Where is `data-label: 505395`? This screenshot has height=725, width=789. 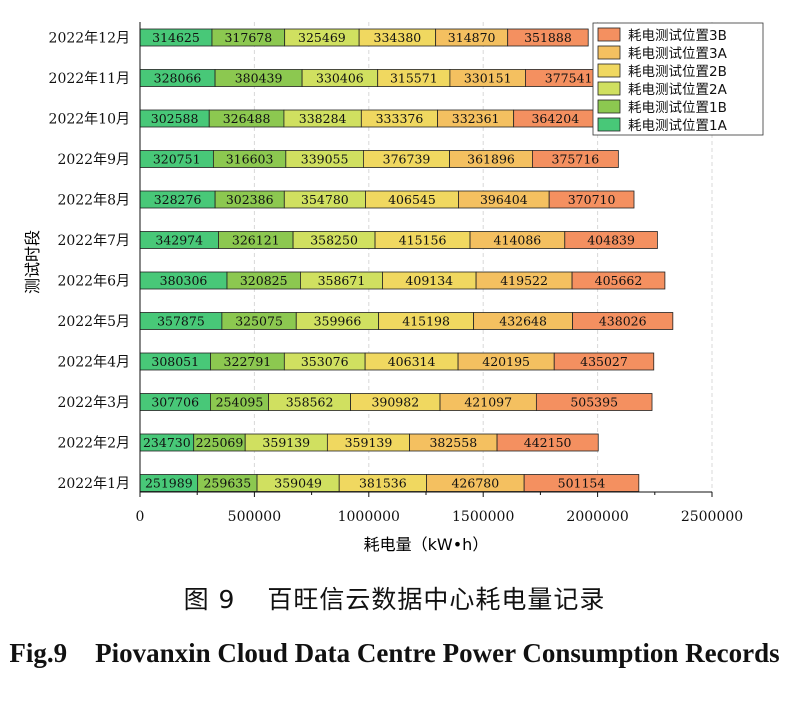
data-label: 505395 is located at coordinates (594, 402).